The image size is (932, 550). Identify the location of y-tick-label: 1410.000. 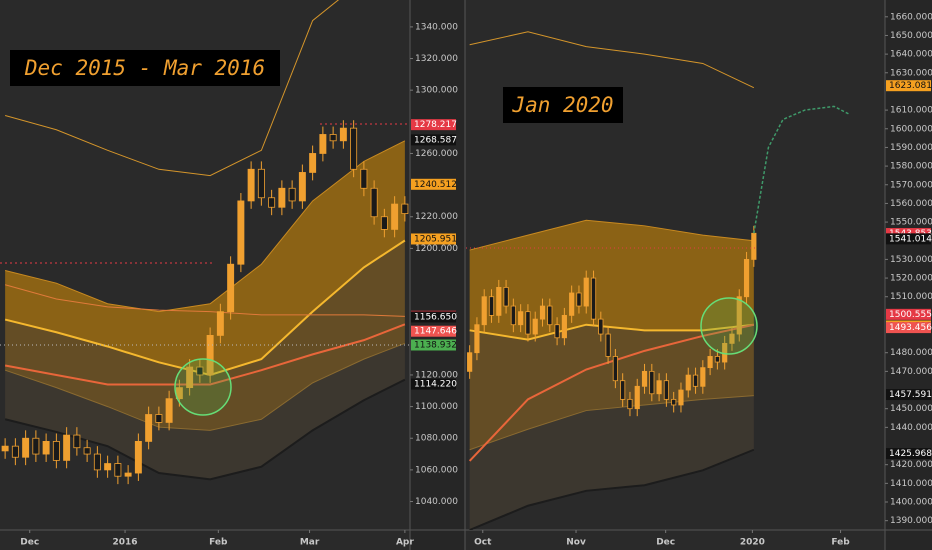
(911, 484).